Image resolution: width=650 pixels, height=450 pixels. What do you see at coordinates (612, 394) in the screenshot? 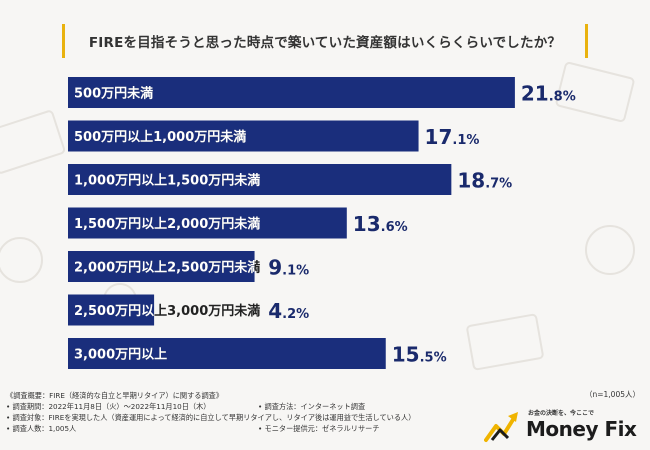
I see `sample-size: （n=1,005人）` at bounding box center [612, 394].